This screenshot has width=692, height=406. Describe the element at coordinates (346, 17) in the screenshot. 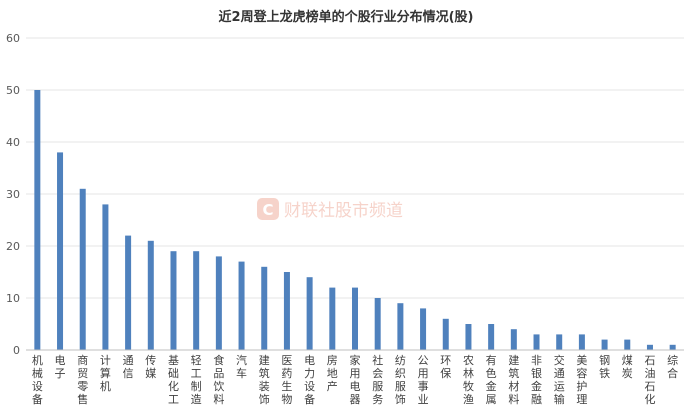

I see `chart-title: 近2周登上龙虎榜单的个股行业分布情况(股)` at that location.